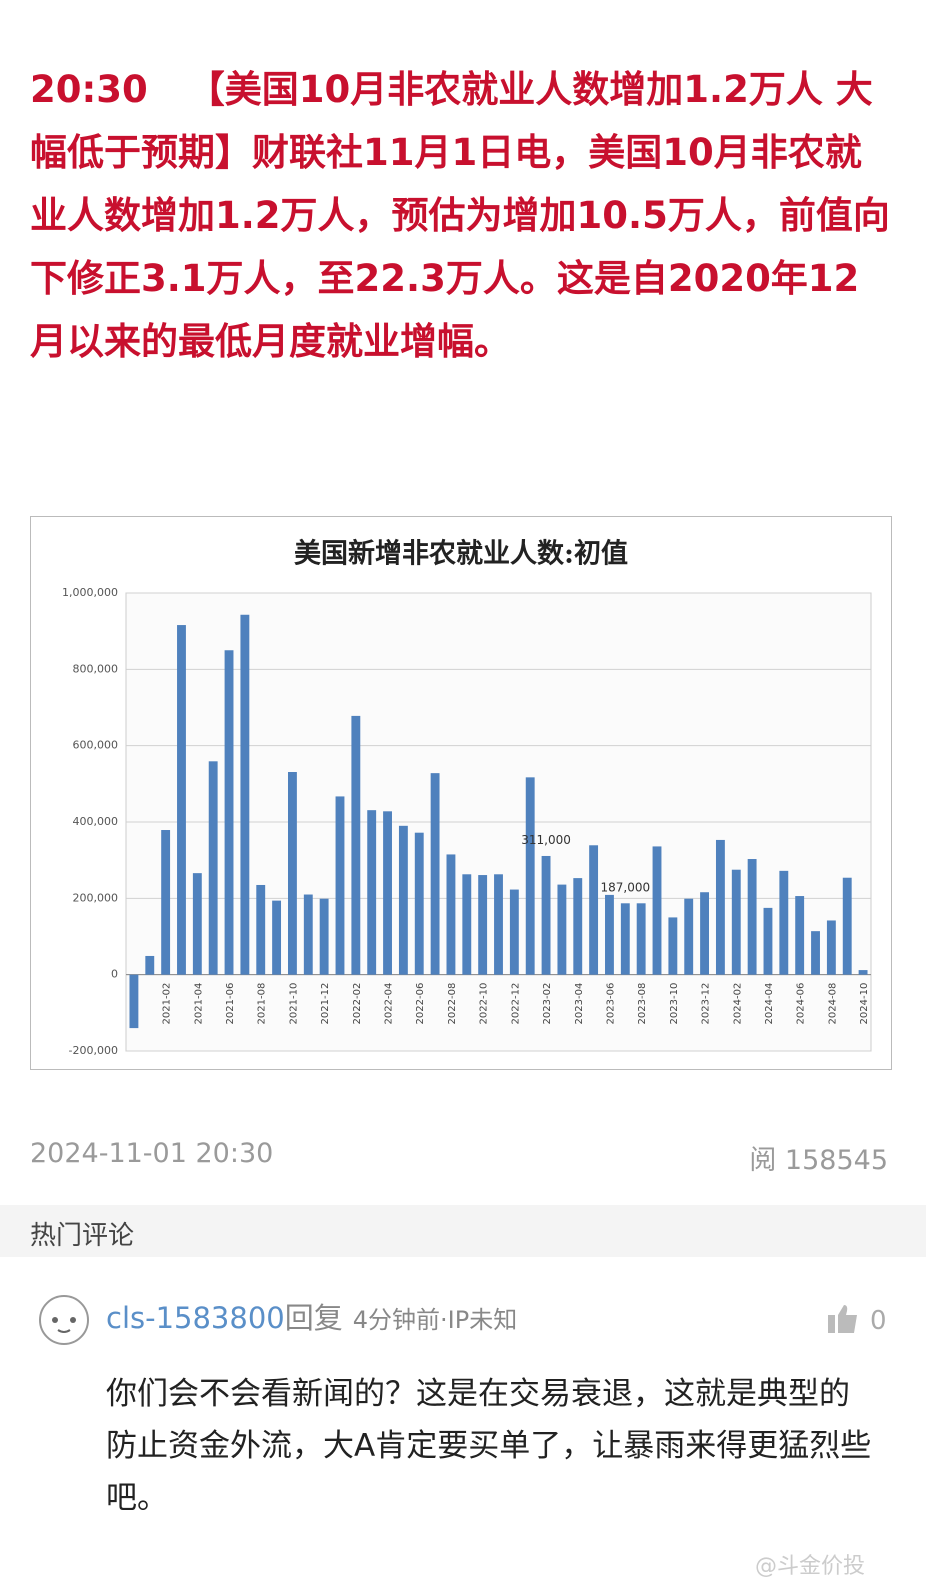 The image size is (926, 1584). I want to click on y-tick-label: 600,000, so click(96, 745).